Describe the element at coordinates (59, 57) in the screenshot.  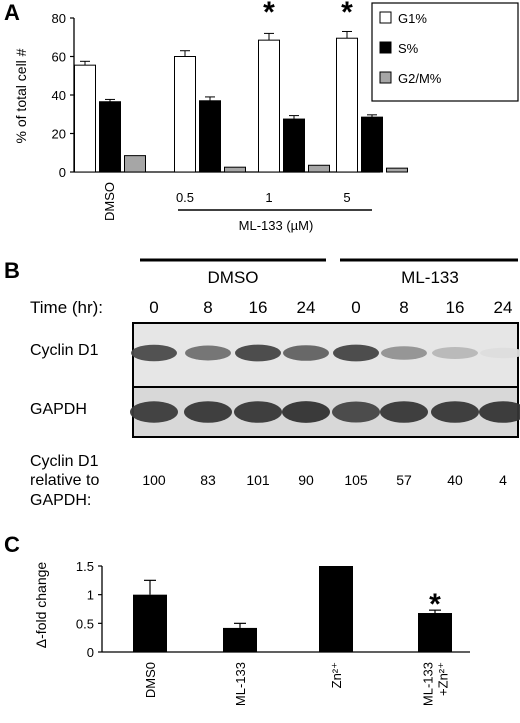
I see `y-tick-label: 60` at that location.